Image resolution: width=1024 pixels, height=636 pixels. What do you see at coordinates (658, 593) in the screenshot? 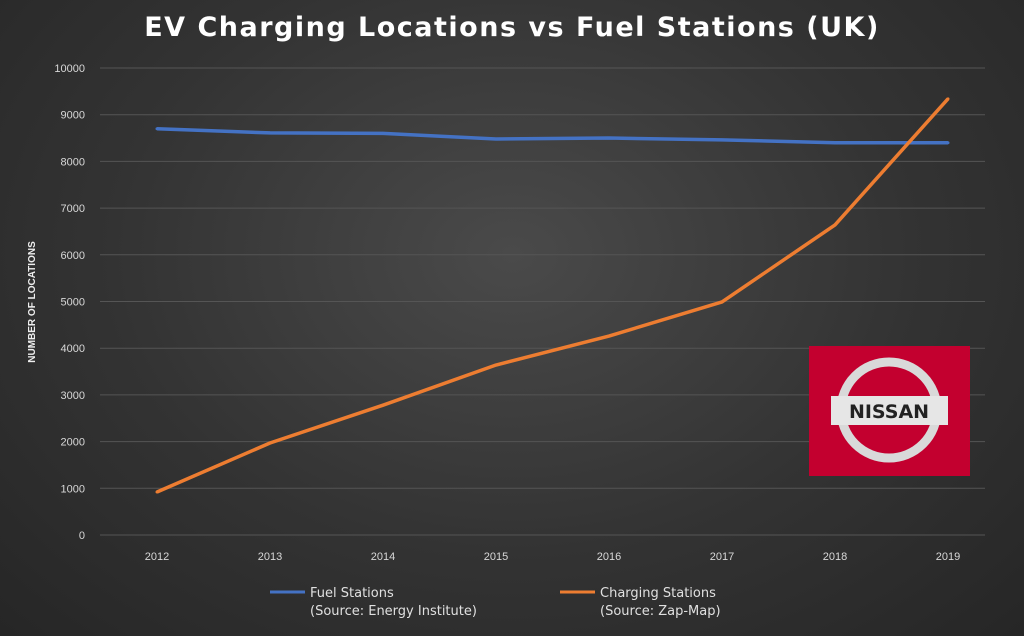
I see `legend-label-charging: Charging Stations` at bounding box center [658, 593].